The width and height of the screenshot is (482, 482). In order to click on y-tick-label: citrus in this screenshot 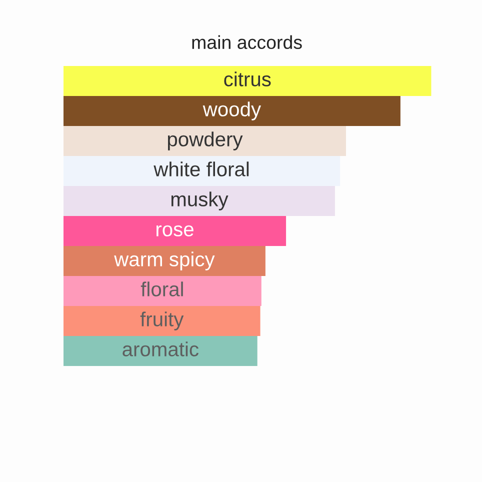, I will do `click(247, 79)`.